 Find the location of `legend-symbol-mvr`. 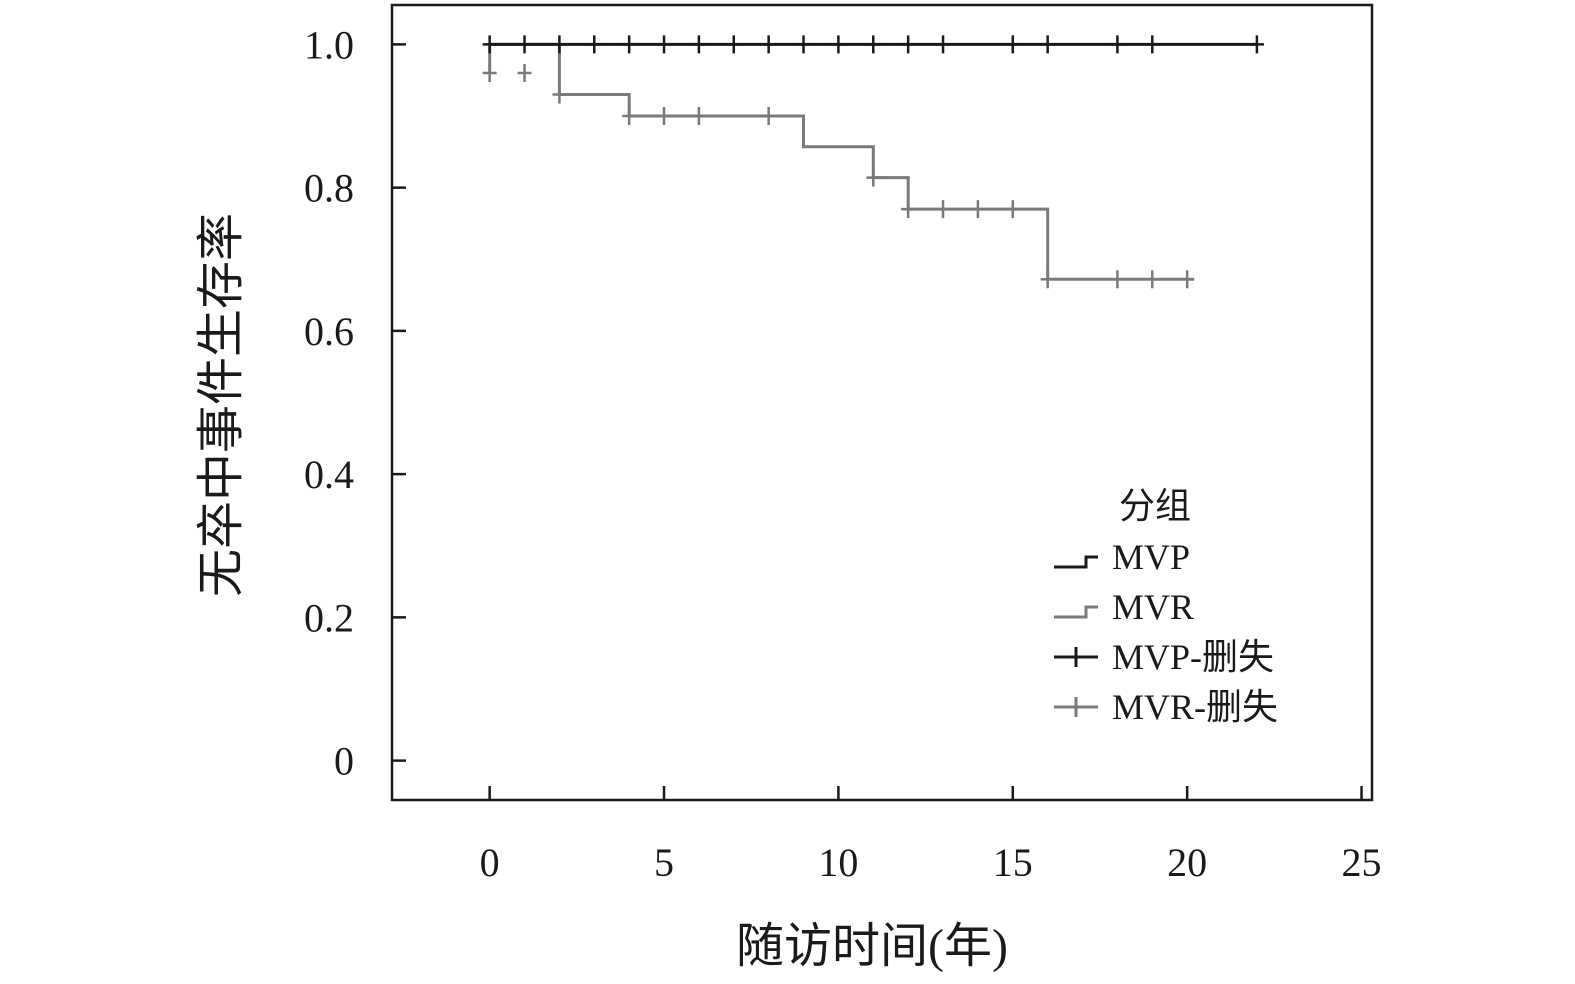

legend-symbol-mvr is located at coordinates (1076, 612).